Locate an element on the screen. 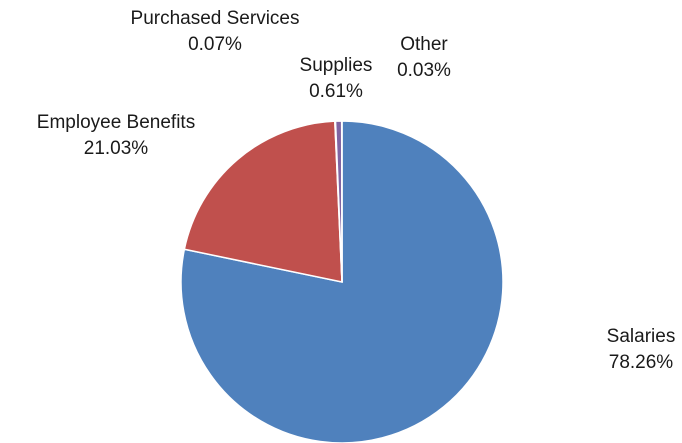  pie-label-supplies: Supplies 0.61% is located at coordinates (336, 78).